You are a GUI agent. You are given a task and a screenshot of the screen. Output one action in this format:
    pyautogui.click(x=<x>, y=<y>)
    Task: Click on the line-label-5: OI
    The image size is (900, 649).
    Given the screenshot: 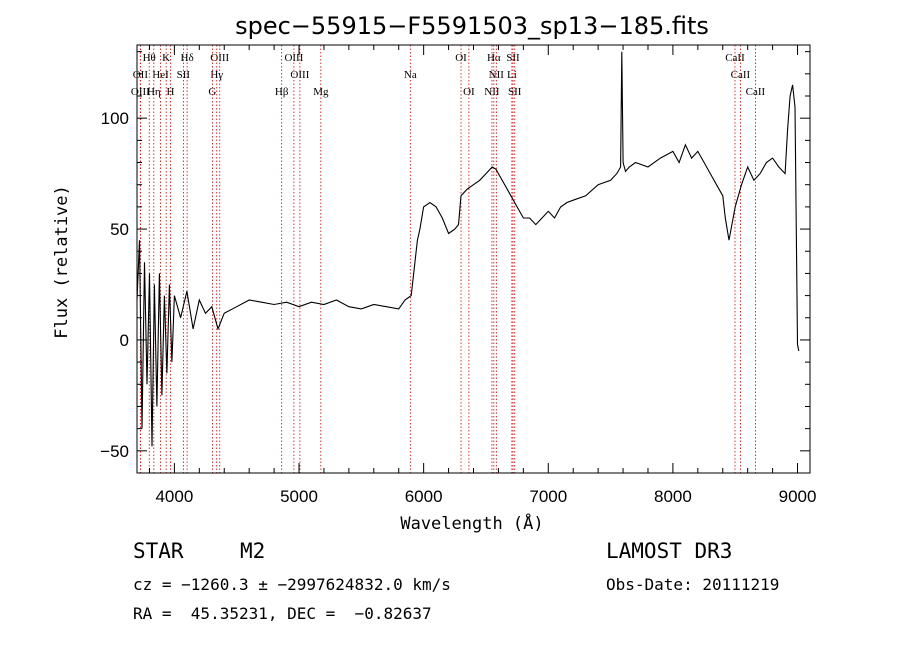 What is the action you would take?
    pyautogui.click(x=461, y=58)
    